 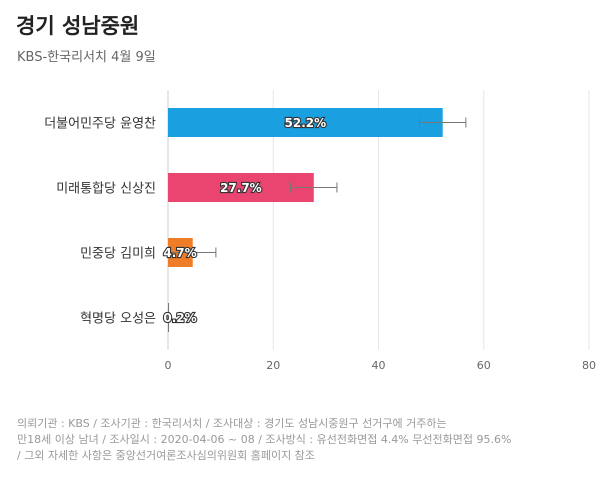 What do you see at coordinates (179, 253) in the screenshot?
I see `data-label: 4.7%` at bounding box center [179, 253].